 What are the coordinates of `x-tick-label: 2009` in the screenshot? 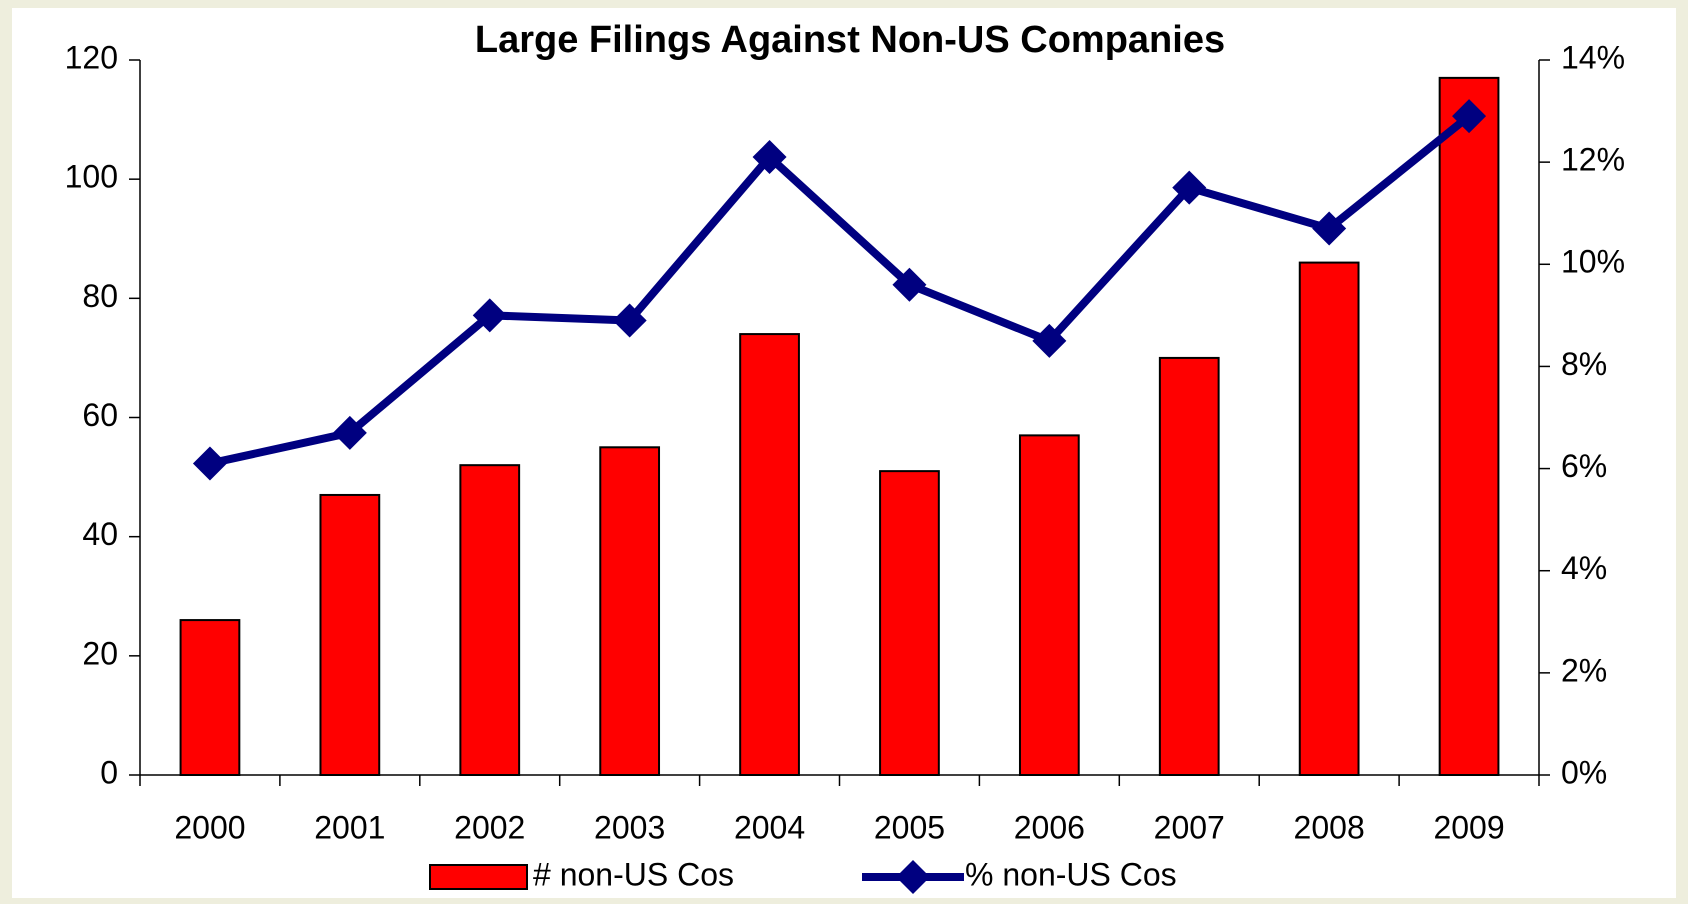 It's located at (1468, 827).